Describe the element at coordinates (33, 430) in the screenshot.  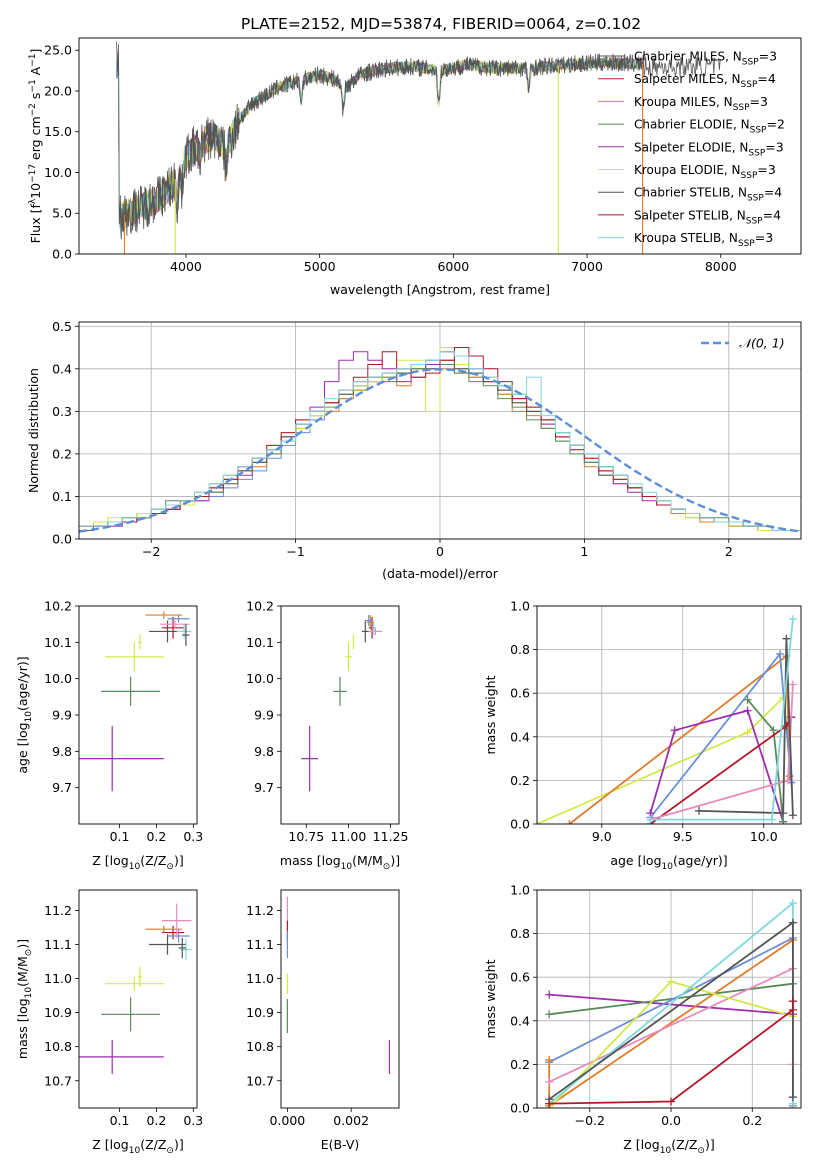
I see `y-axis-label: Normed distribution` at that location.